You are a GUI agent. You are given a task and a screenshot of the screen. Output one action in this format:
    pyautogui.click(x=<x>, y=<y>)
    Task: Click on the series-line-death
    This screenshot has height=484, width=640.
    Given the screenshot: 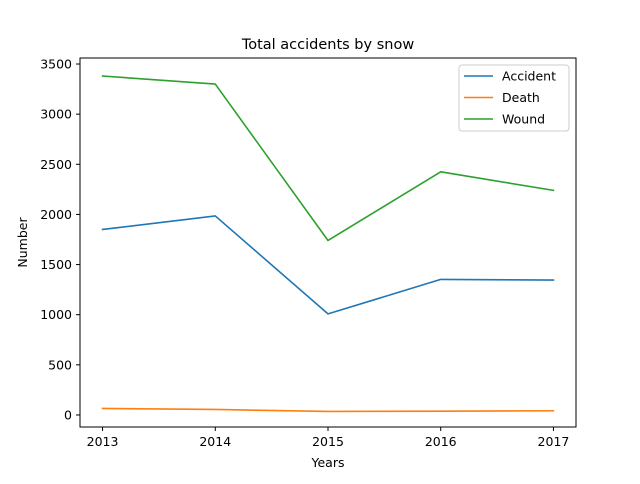 What is the action you would take?
    pyautogui.click(x=328, y=410)
    